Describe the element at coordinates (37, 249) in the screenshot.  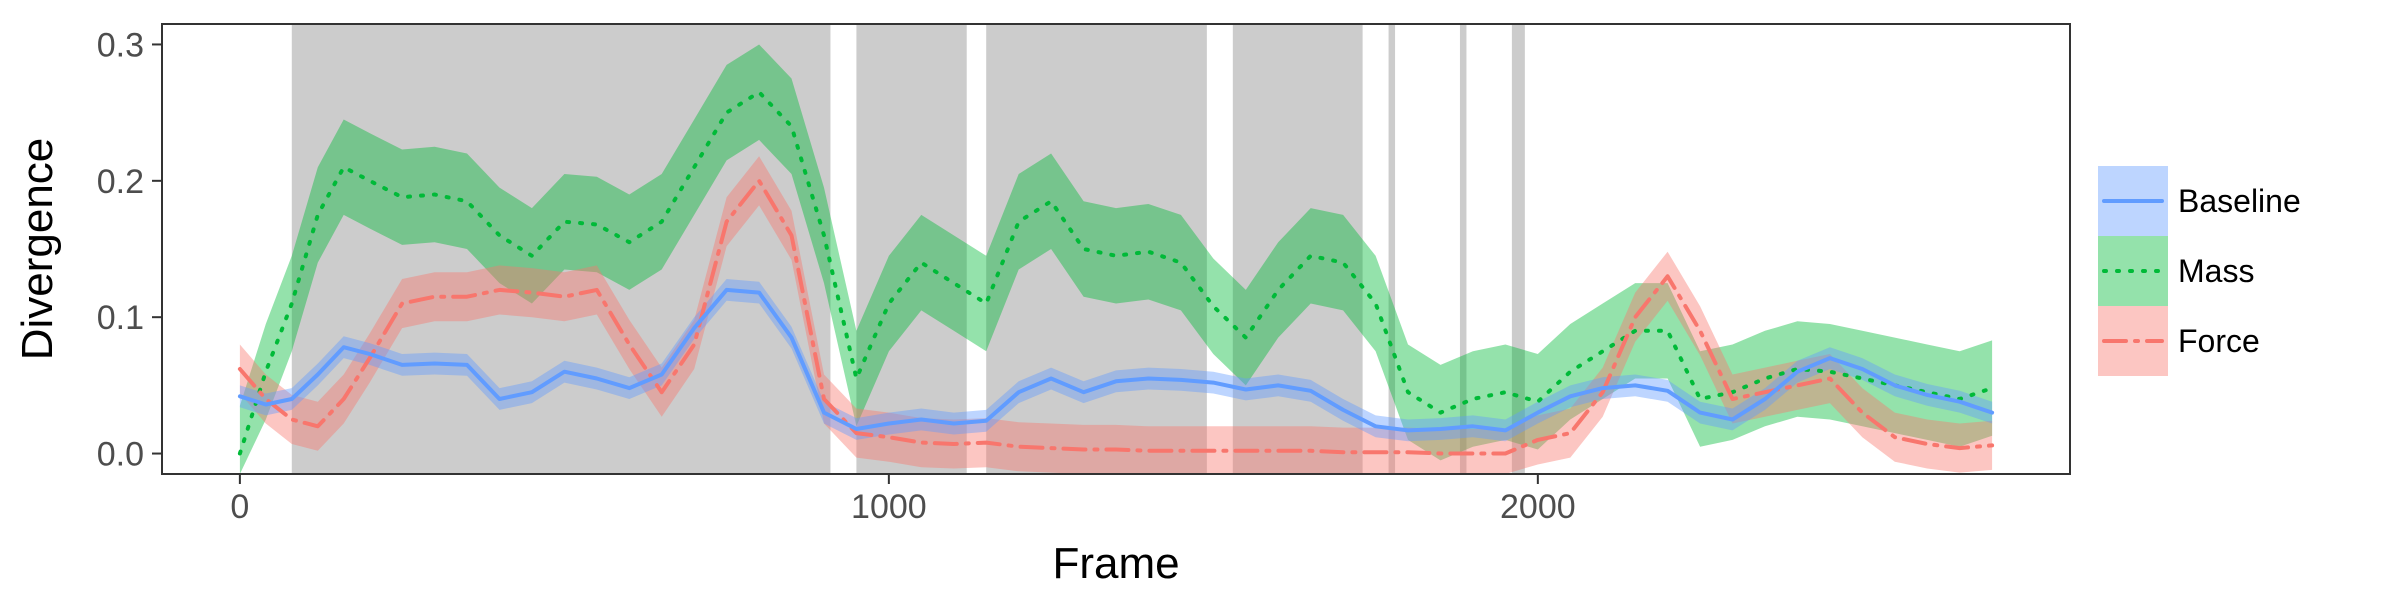
I see `y-axis-title: Divergence` at that location.